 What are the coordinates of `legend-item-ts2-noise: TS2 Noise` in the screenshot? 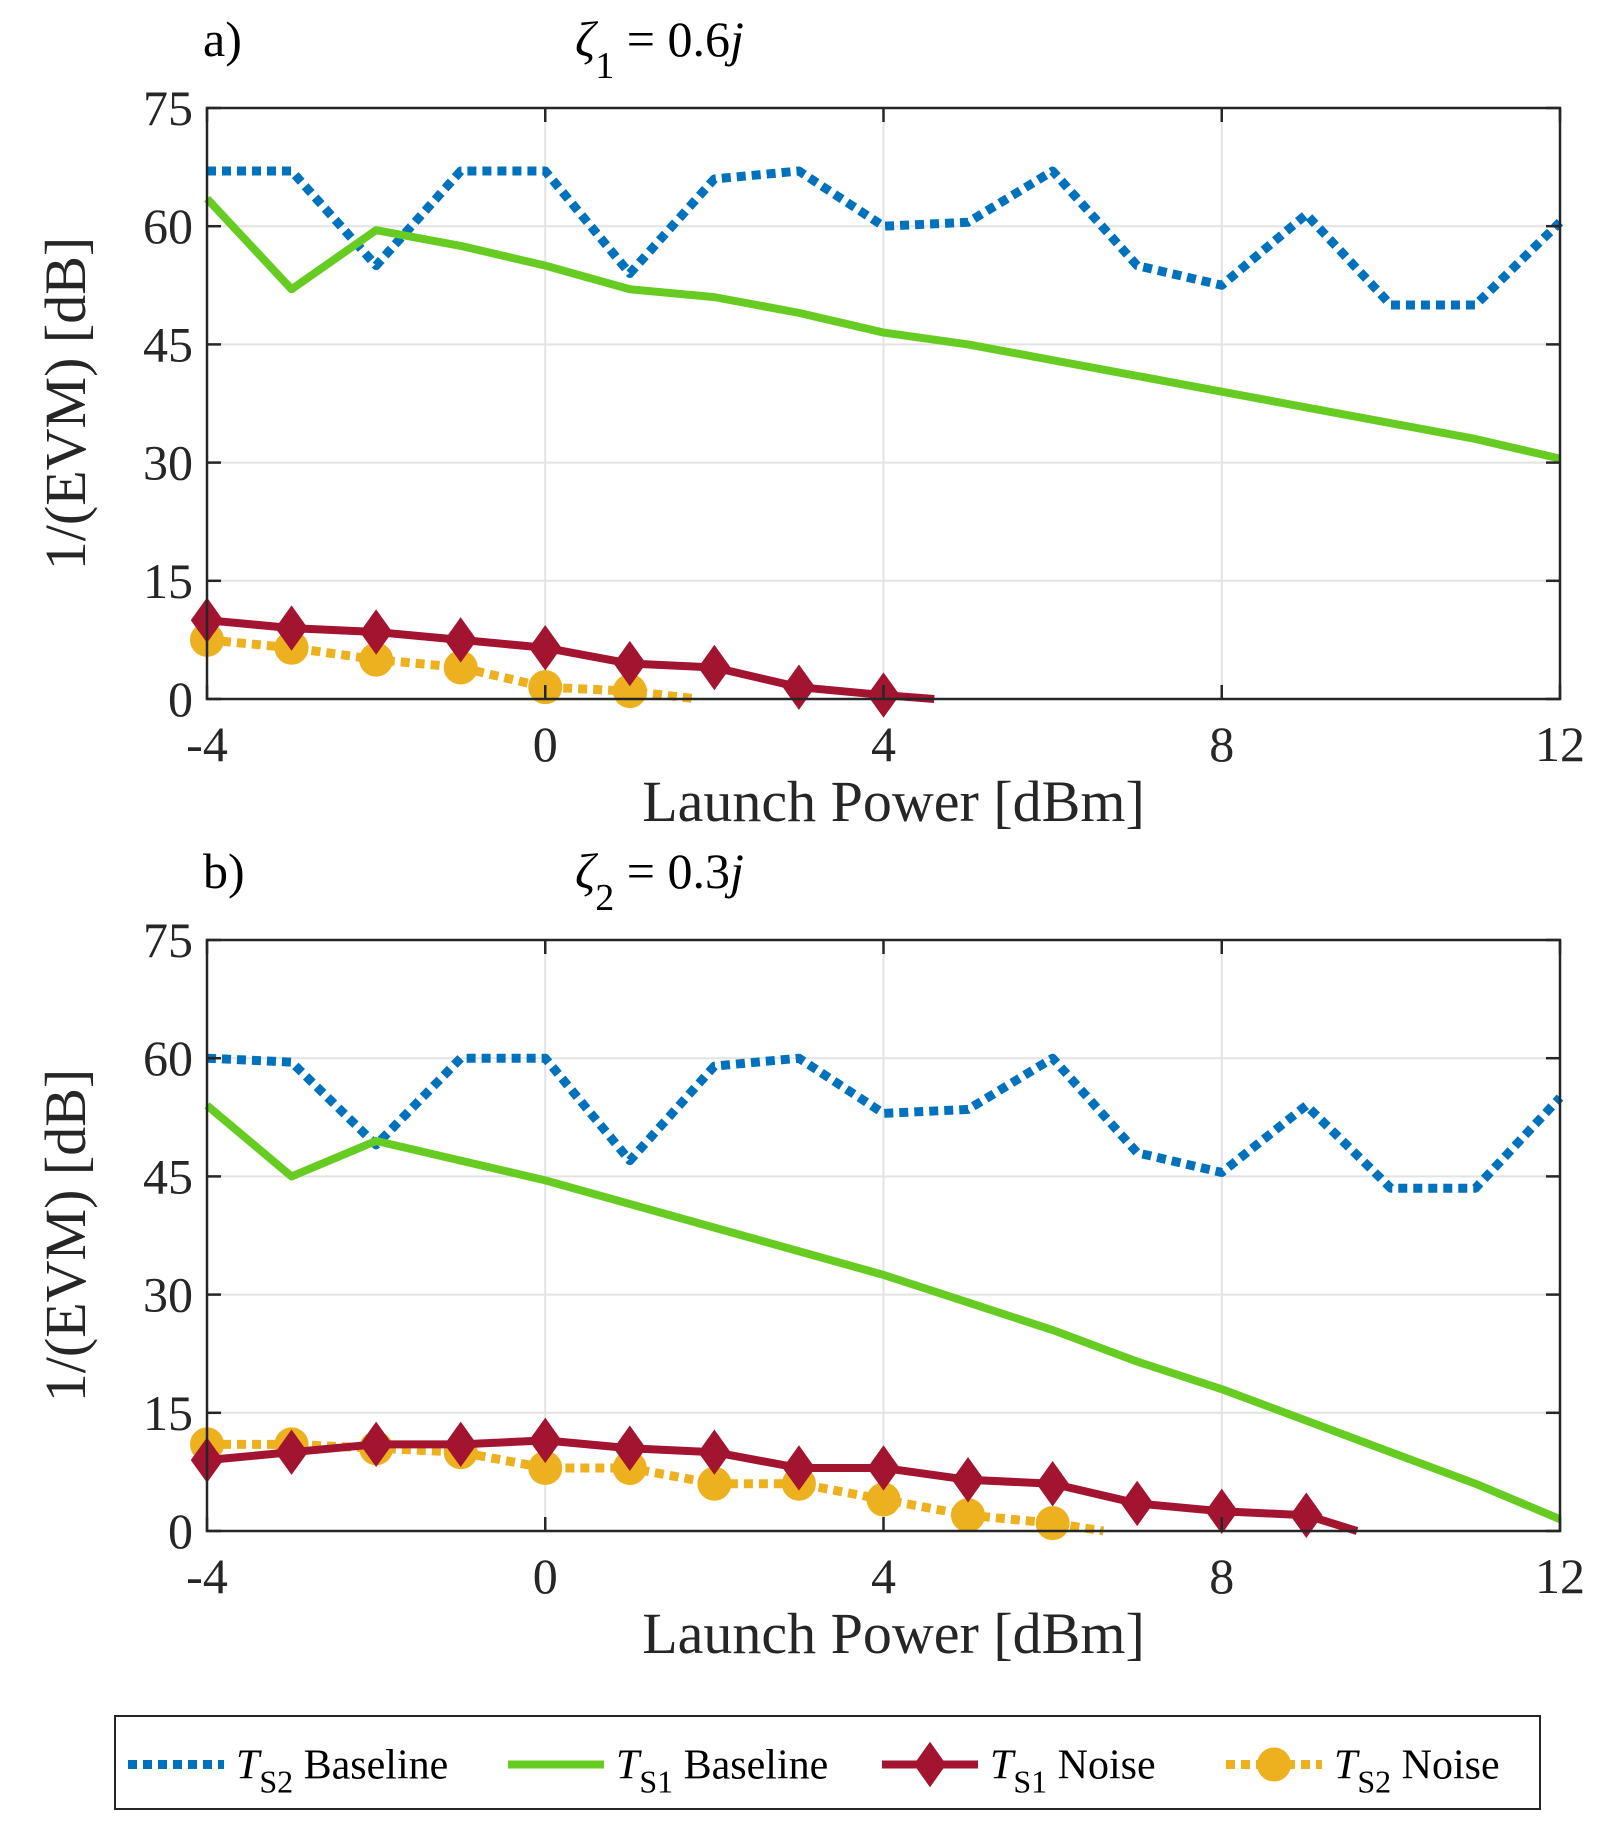 It's located at (1363, 1771).